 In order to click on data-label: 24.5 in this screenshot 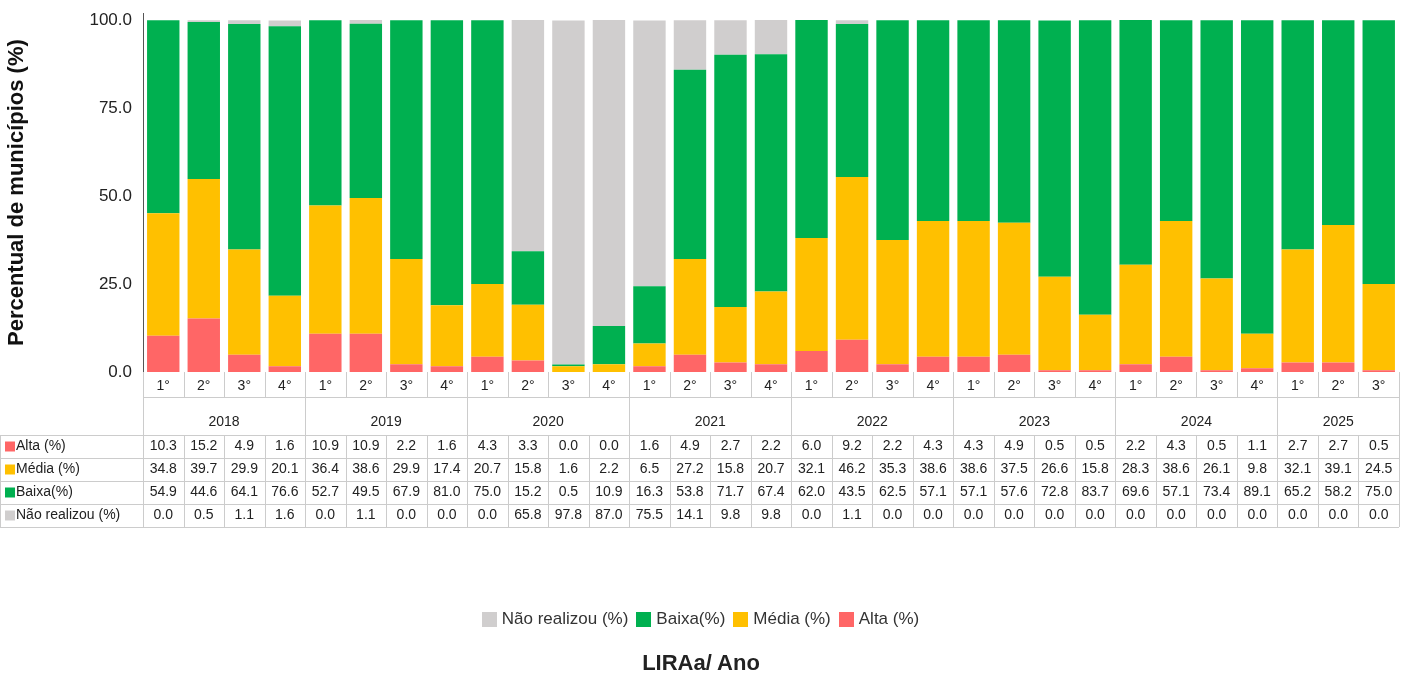, I will do `click(1379, 468)`.